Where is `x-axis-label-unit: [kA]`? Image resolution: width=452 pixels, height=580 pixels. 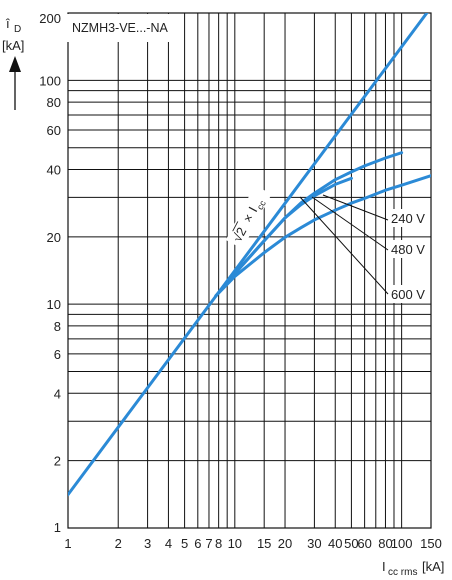
x-axis-label-unit: [kA] is located at coordinates (433, 566).